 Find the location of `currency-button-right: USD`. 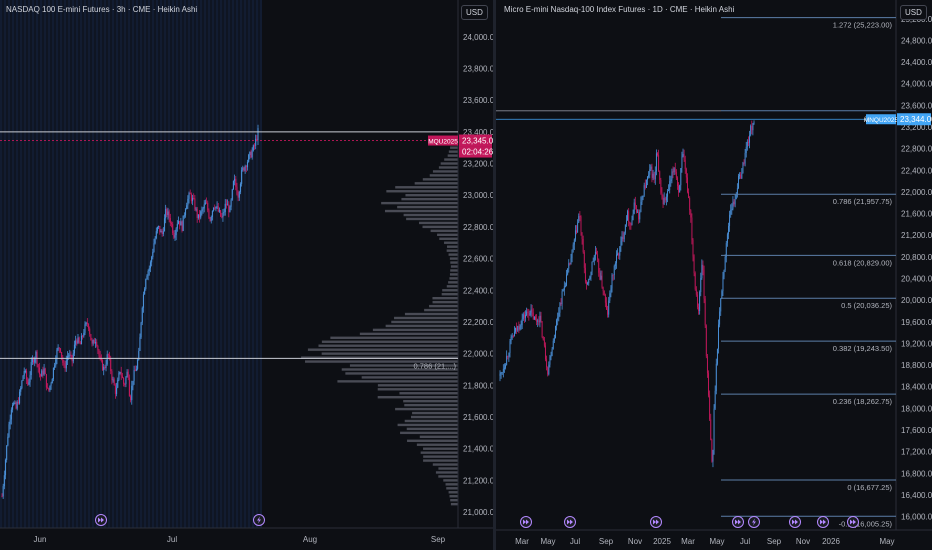

currency-button-right: USD is located at coordinates (913, 12).